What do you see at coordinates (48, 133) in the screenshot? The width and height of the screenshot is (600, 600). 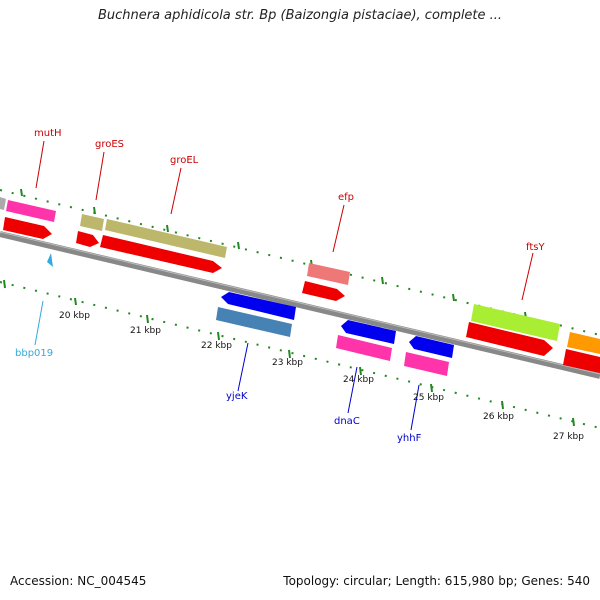 I see `label-mutH: mutH` at bounding box center [48, 133].